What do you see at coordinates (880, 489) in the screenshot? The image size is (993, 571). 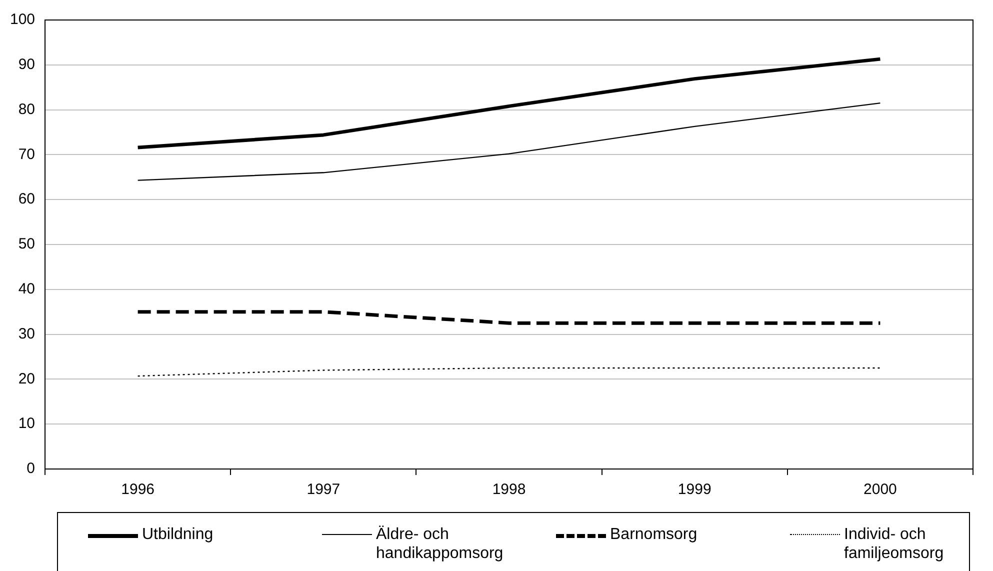 I see `x-tick-label: 2000` at bounding box center [880, 489].